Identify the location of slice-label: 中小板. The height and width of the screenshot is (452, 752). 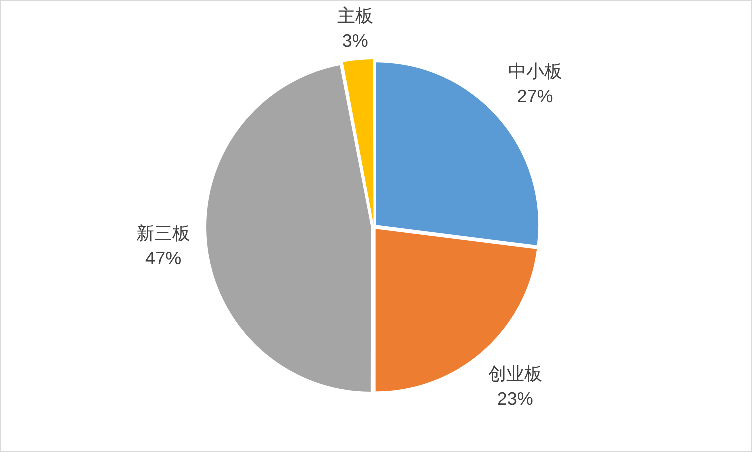
(535, 71).